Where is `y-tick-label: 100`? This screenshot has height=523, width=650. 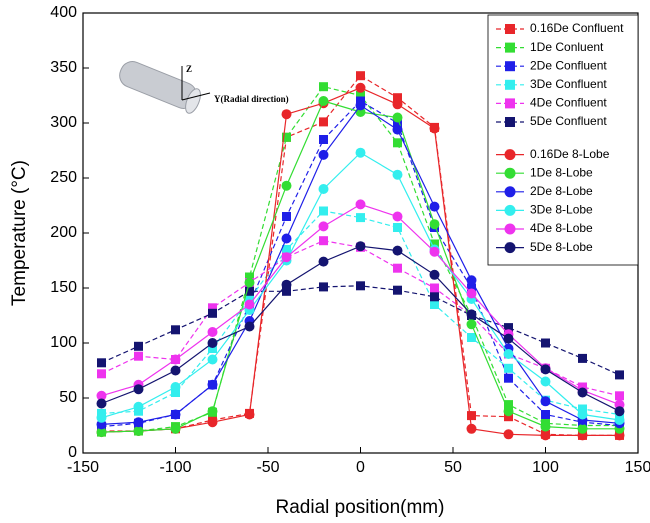 y-tick-label: 100 is located at coordinates (63, 342).